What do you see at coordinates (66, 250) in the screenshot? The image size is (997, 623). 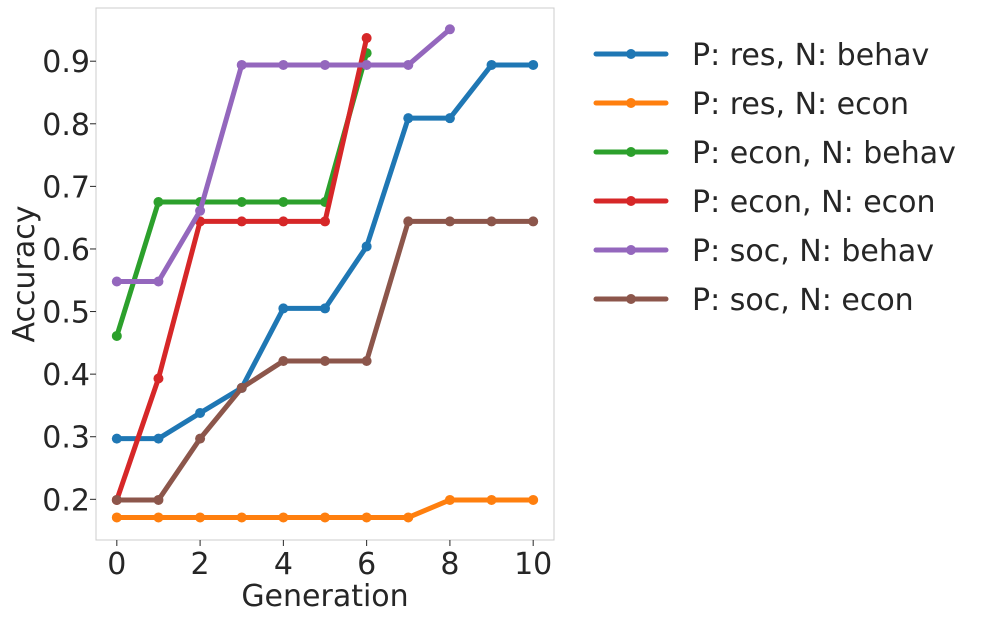 I see `y-tick-label: 0.6` at bounding box center [66, 250].